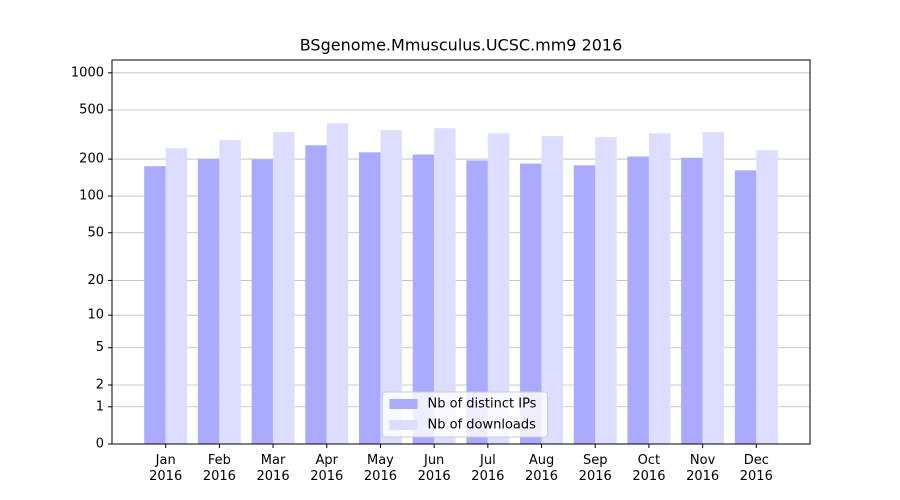 The height and width of the screenshot is (500, 900). I want to click on x-tick-label: Mar 2016, so click(273, 468).